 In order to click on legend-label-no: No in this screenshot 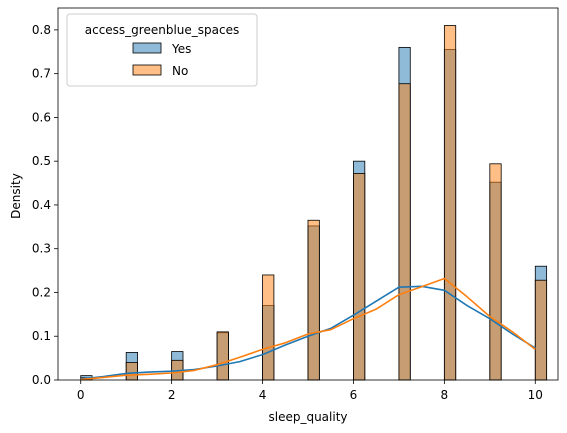, I will do `click(180, 71)`.